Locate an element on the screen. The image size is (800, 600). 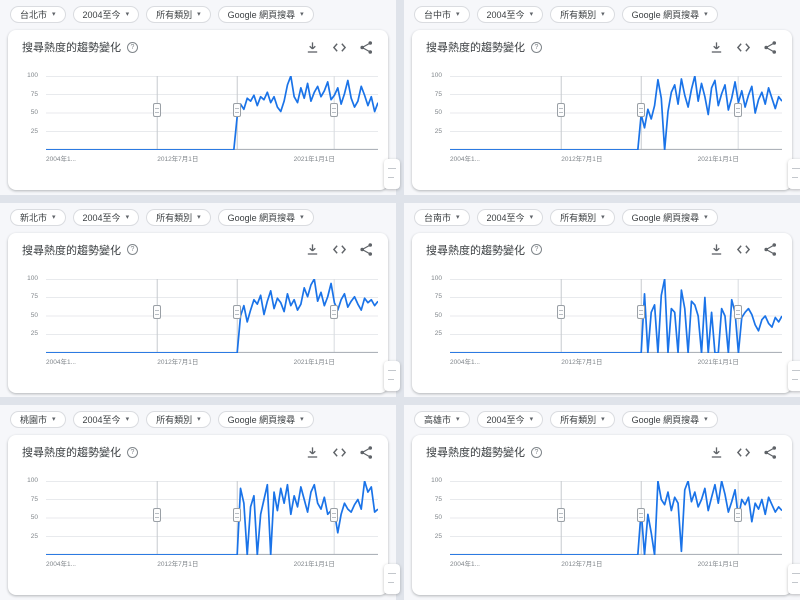
region-filter-label: 台中市 is located at coordinates (438, 15).